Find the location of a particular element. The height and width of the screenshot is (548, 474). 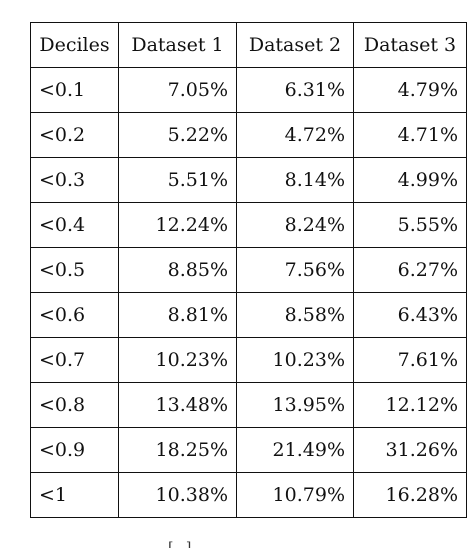

value-cell: 8.24% is located at coordinates (295, 225).